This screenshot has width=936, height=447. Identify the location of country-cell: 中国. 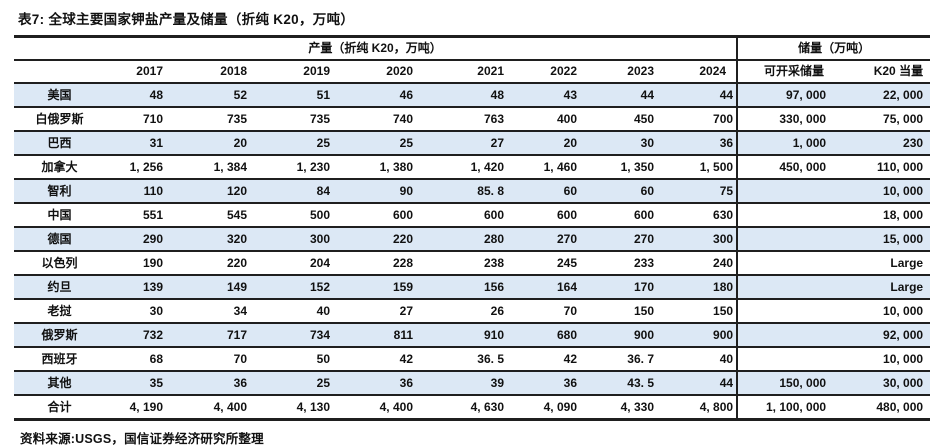
(59, 215).